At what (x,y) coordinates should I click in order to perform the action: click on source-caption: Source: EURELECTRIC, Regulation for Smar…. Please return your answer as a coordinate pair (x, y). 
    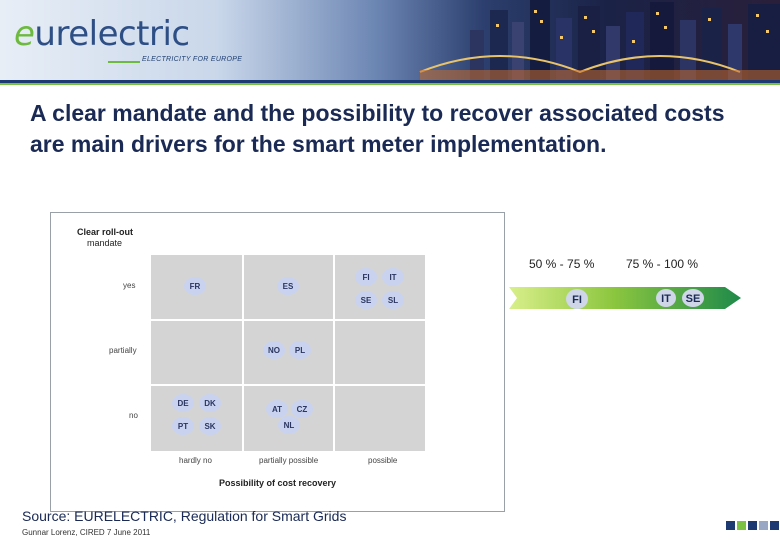
    Looking at the image, I should click on (184, 516).